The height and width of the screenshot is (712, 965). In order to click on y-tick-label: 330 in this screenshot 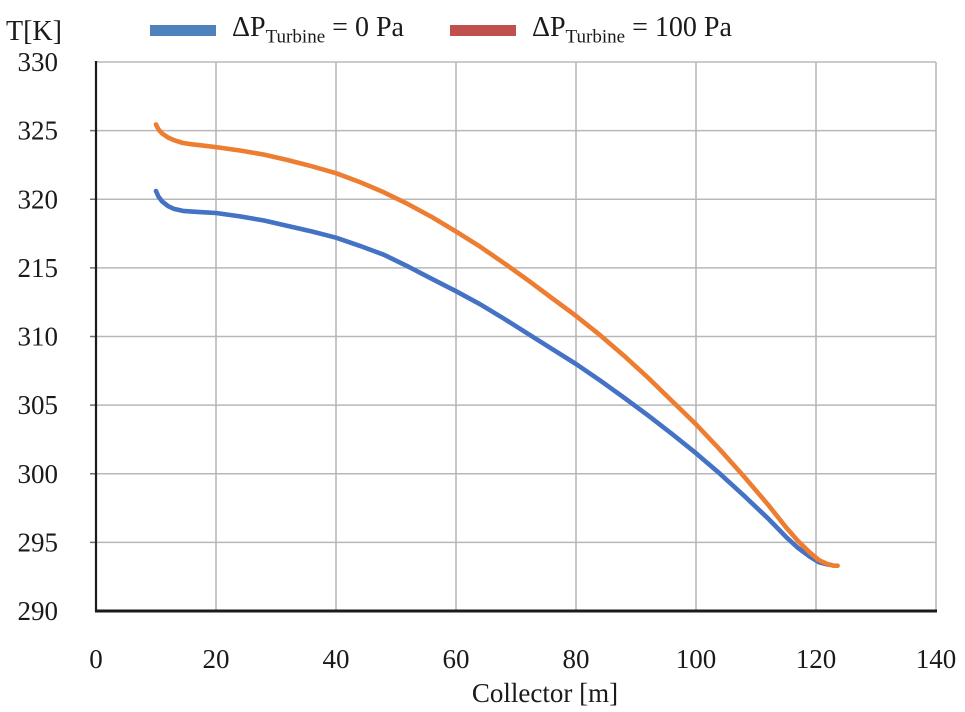, I will do `click(38, 62)`.